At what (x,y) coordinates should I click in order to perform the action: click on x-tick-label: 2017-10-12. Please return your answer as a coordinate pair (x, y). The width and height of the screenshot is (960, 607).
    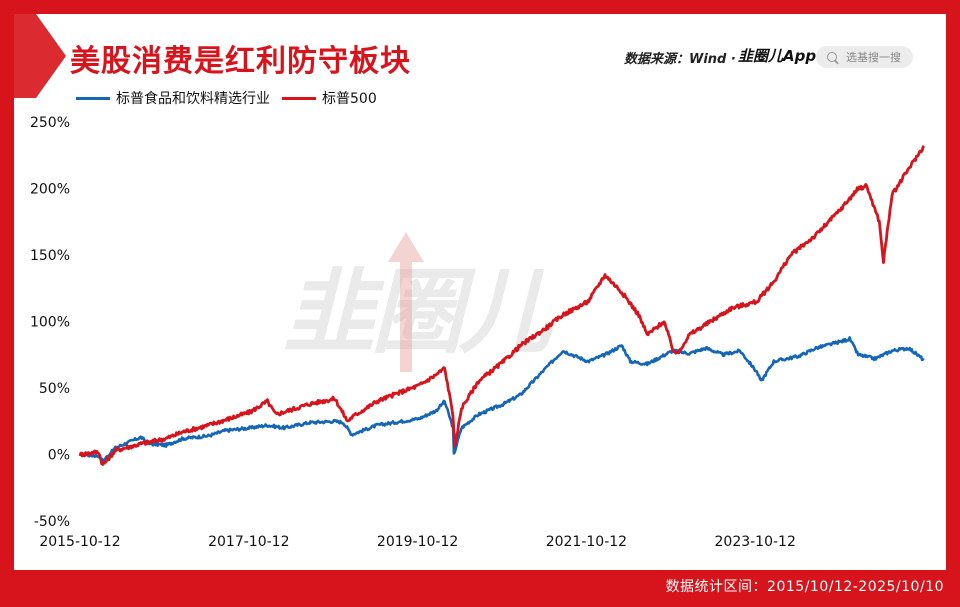
    Looking at the image, I should click on (248, 542).